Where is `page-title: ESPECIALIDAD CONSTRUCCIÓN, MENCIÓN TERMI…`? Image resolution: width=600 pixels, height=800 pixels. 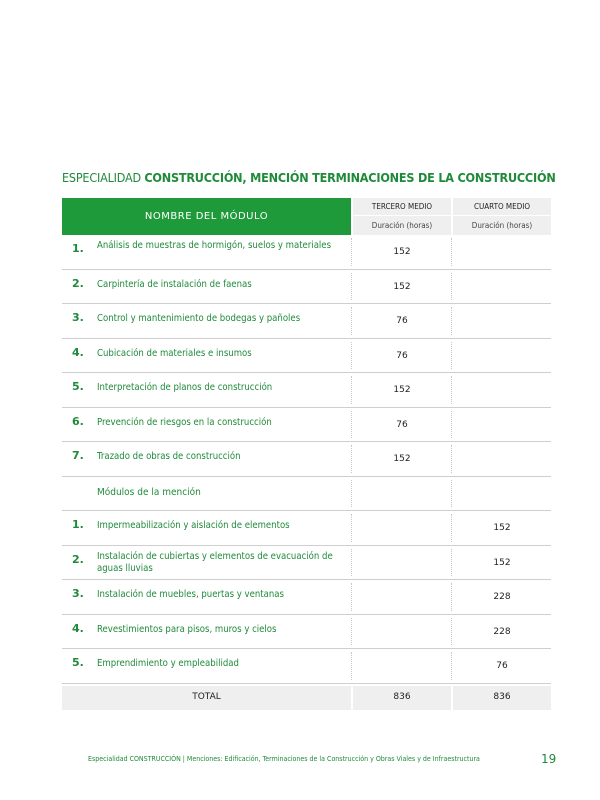 page-title: ESPECIALIDAD CONSTRUCCIÓN, MENCIÓN TERMI… is located at coordinates (312, 177).